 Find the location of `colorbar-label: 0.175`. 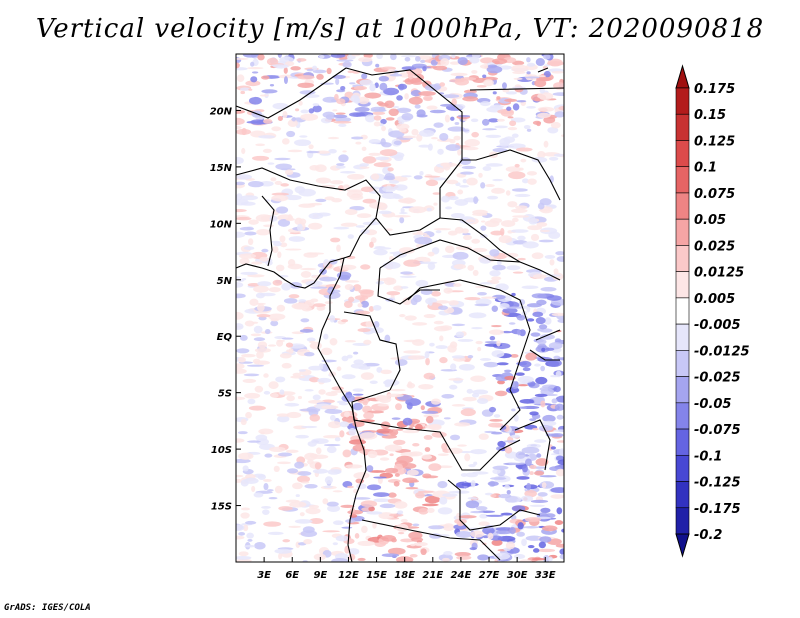

colorbar-label: 0.175 is located at coordinates (714, 89).